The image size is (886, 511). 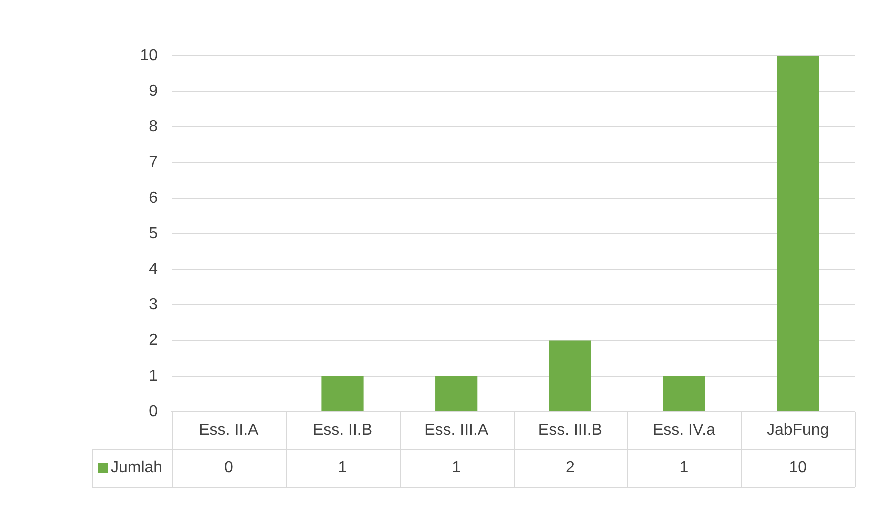 What do you see at coordinates (342, 430) in the screenshot?
I see `x-tick-label: Ess. II.B` at bounding box center [342, 430].